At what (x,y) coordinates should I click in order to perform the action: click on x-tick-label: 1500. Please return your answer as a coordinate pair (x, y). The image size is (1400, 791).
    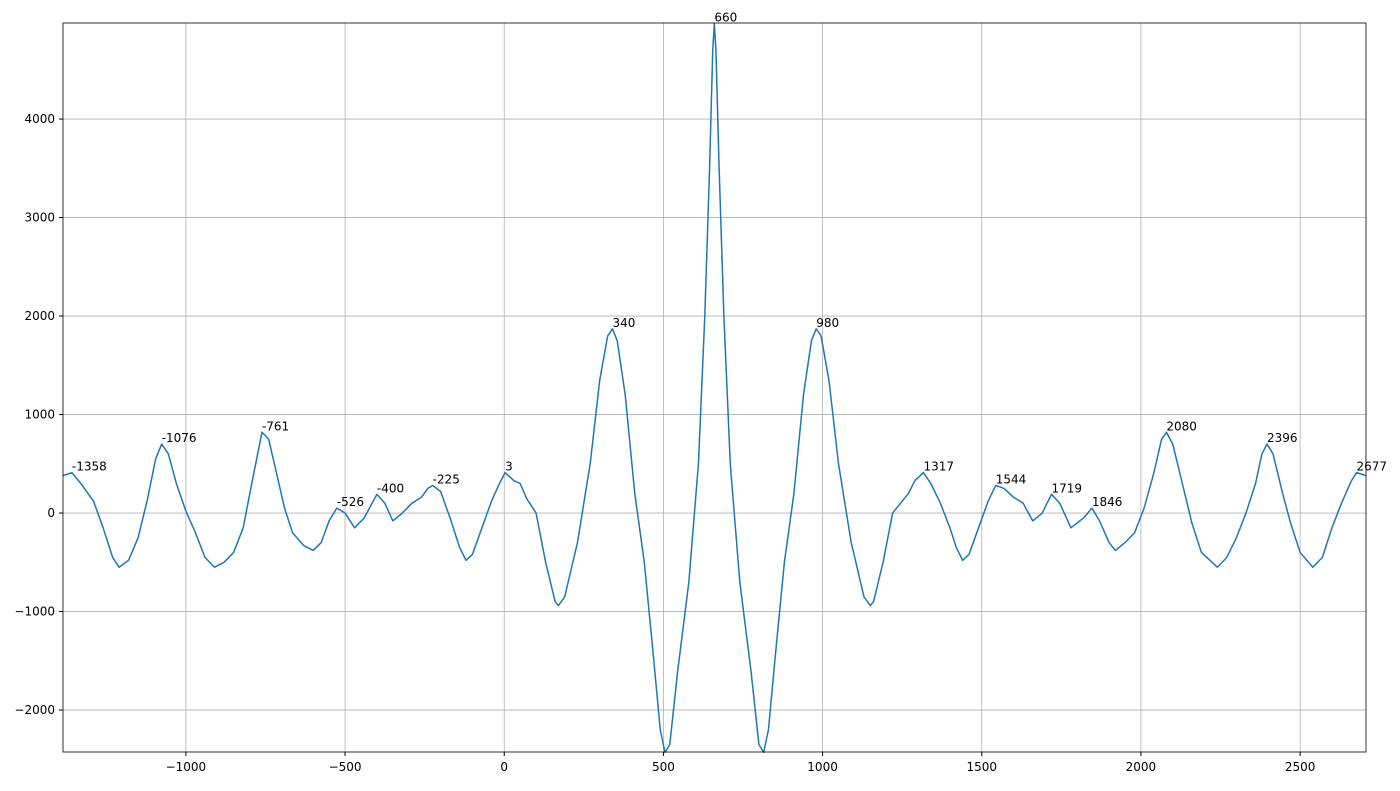
    Looking at the image, I should click on (981, 767).